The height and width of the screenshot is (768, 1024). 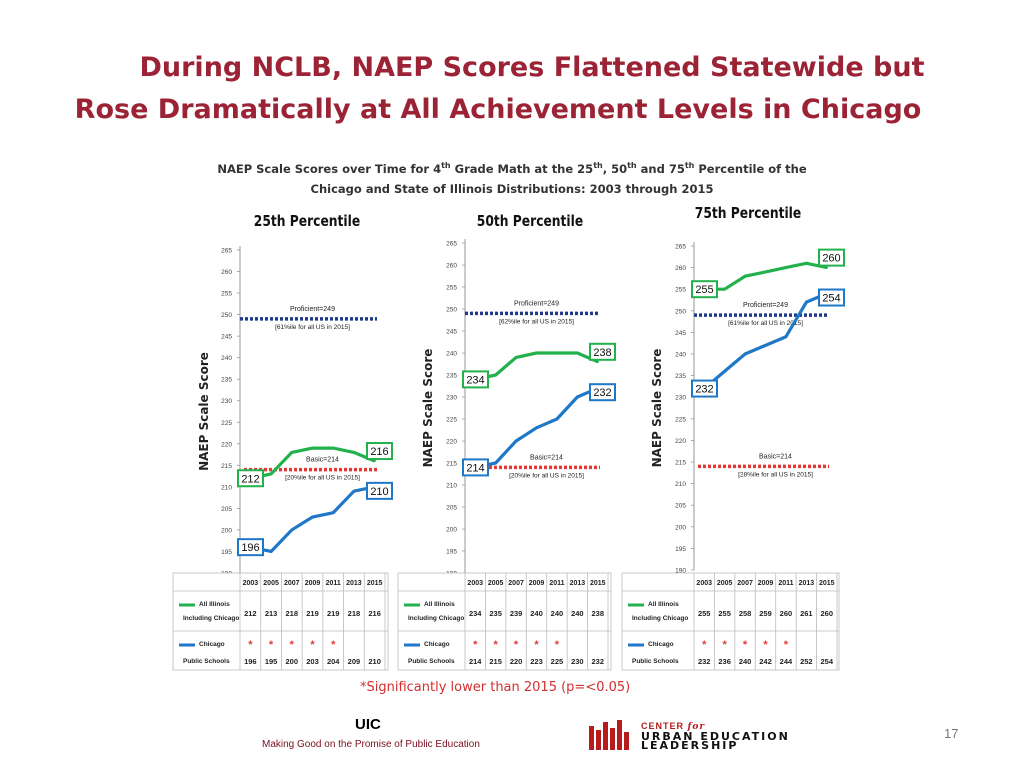 I want to click on chicago-table-cell: 242, so click(x=765, y=661).